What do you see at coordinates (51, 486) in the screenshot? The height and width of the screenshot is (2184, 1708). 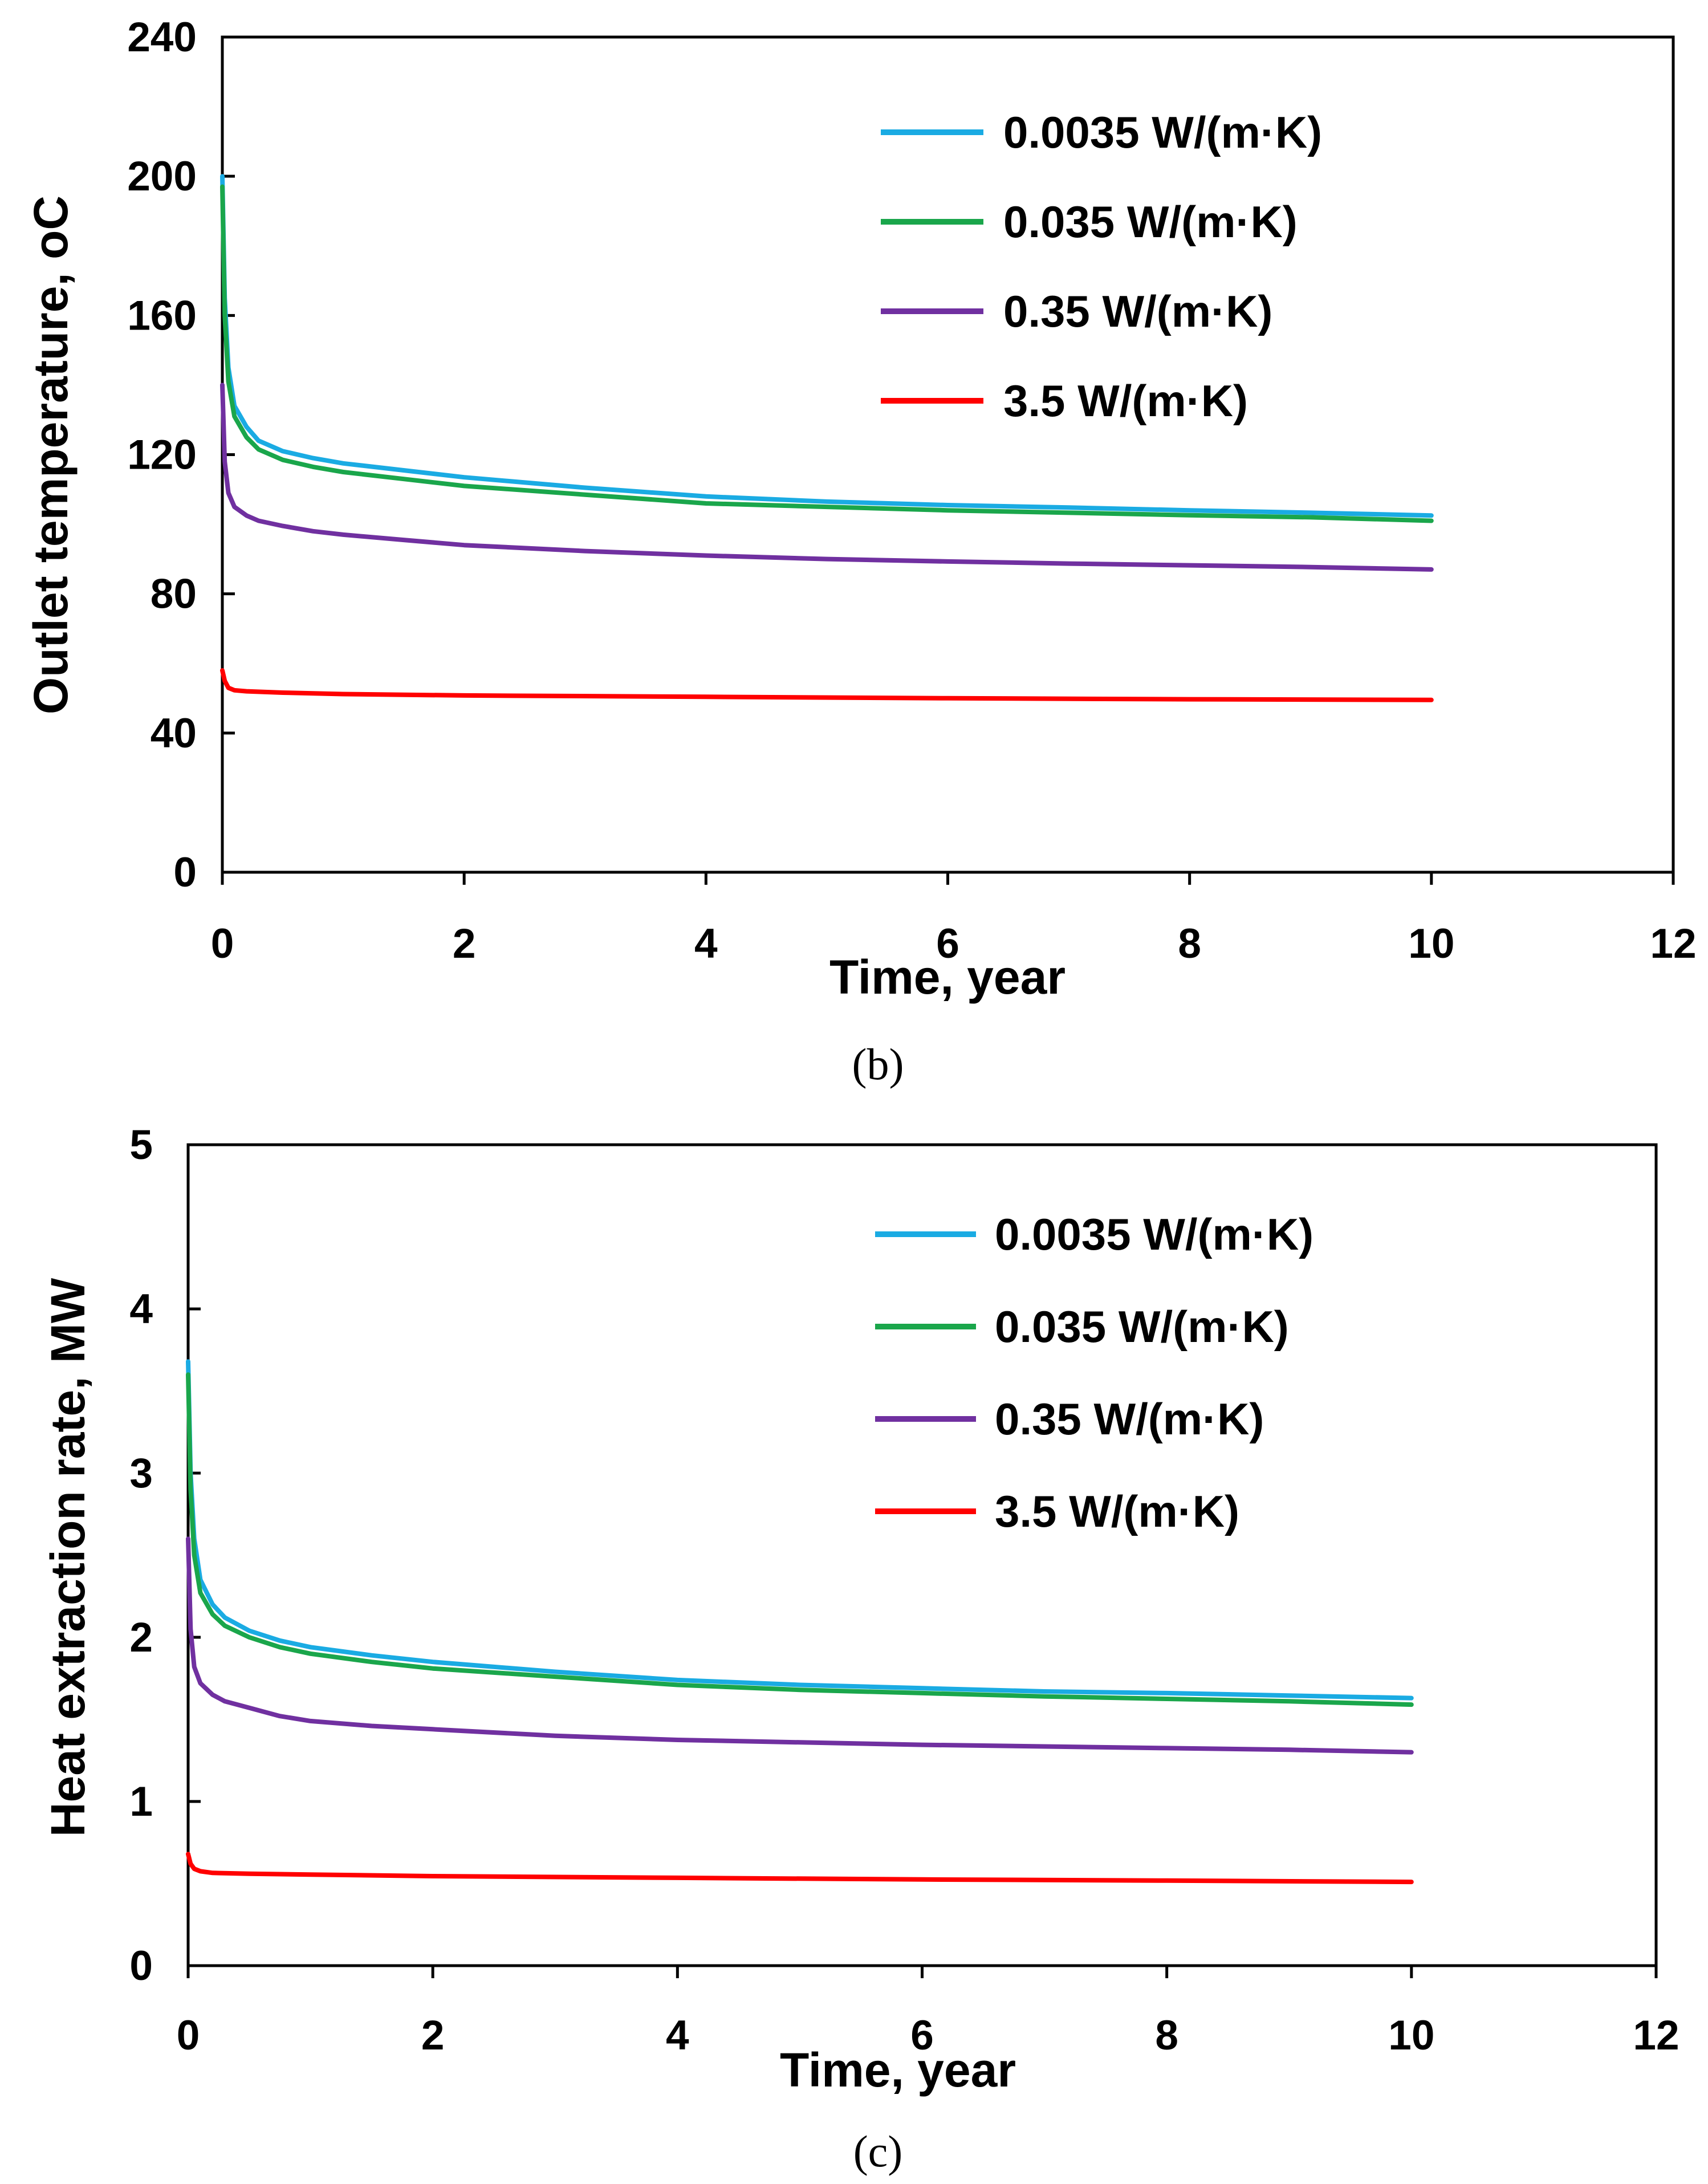 I see `y-axis-label-b-text: Outlet temperature,` at bounding box center [51, 486].